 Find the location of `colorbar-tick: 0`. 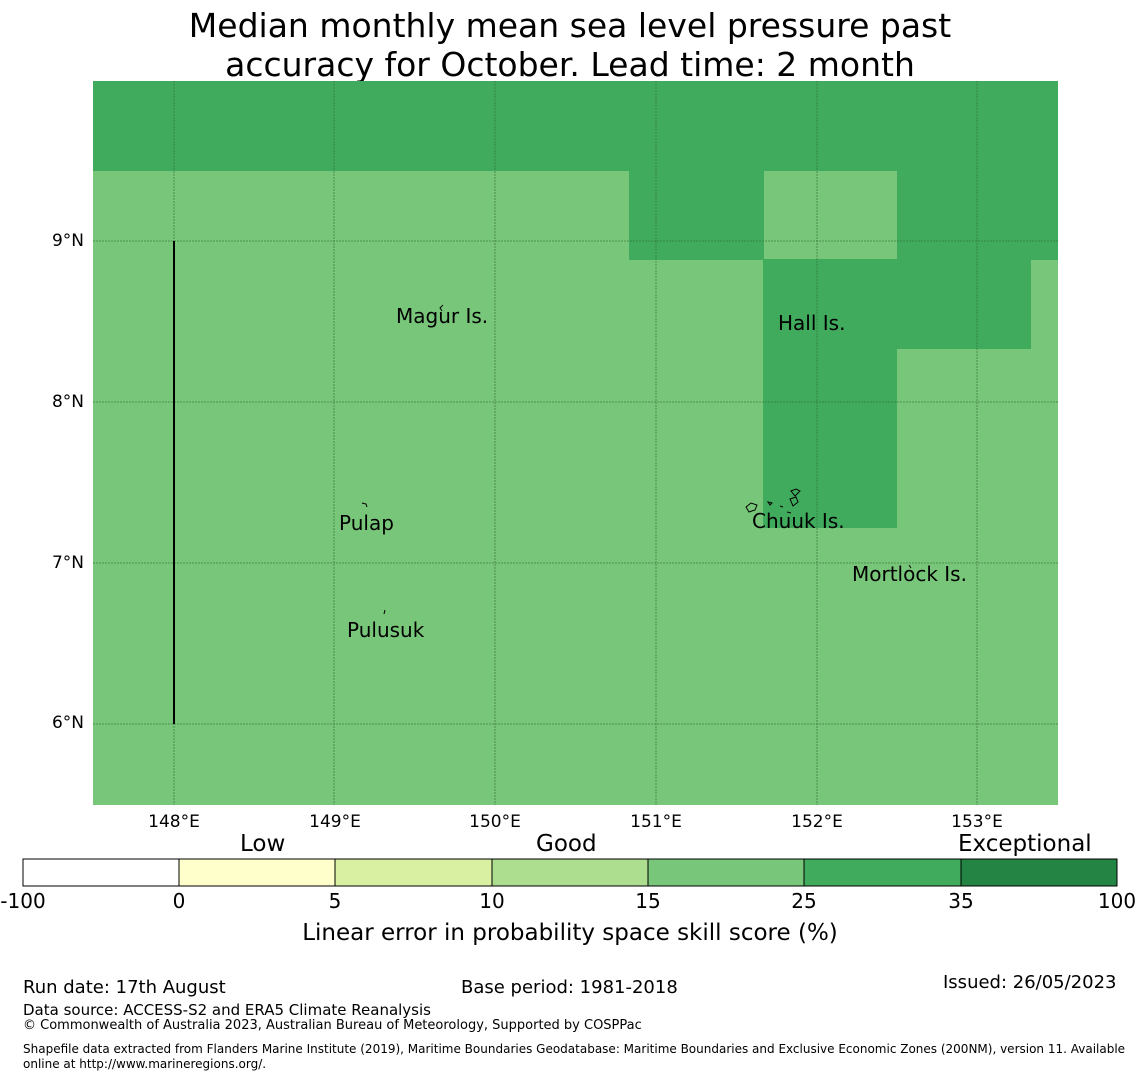

colorbar-tick: 0 is located at coordinates (179, 901).